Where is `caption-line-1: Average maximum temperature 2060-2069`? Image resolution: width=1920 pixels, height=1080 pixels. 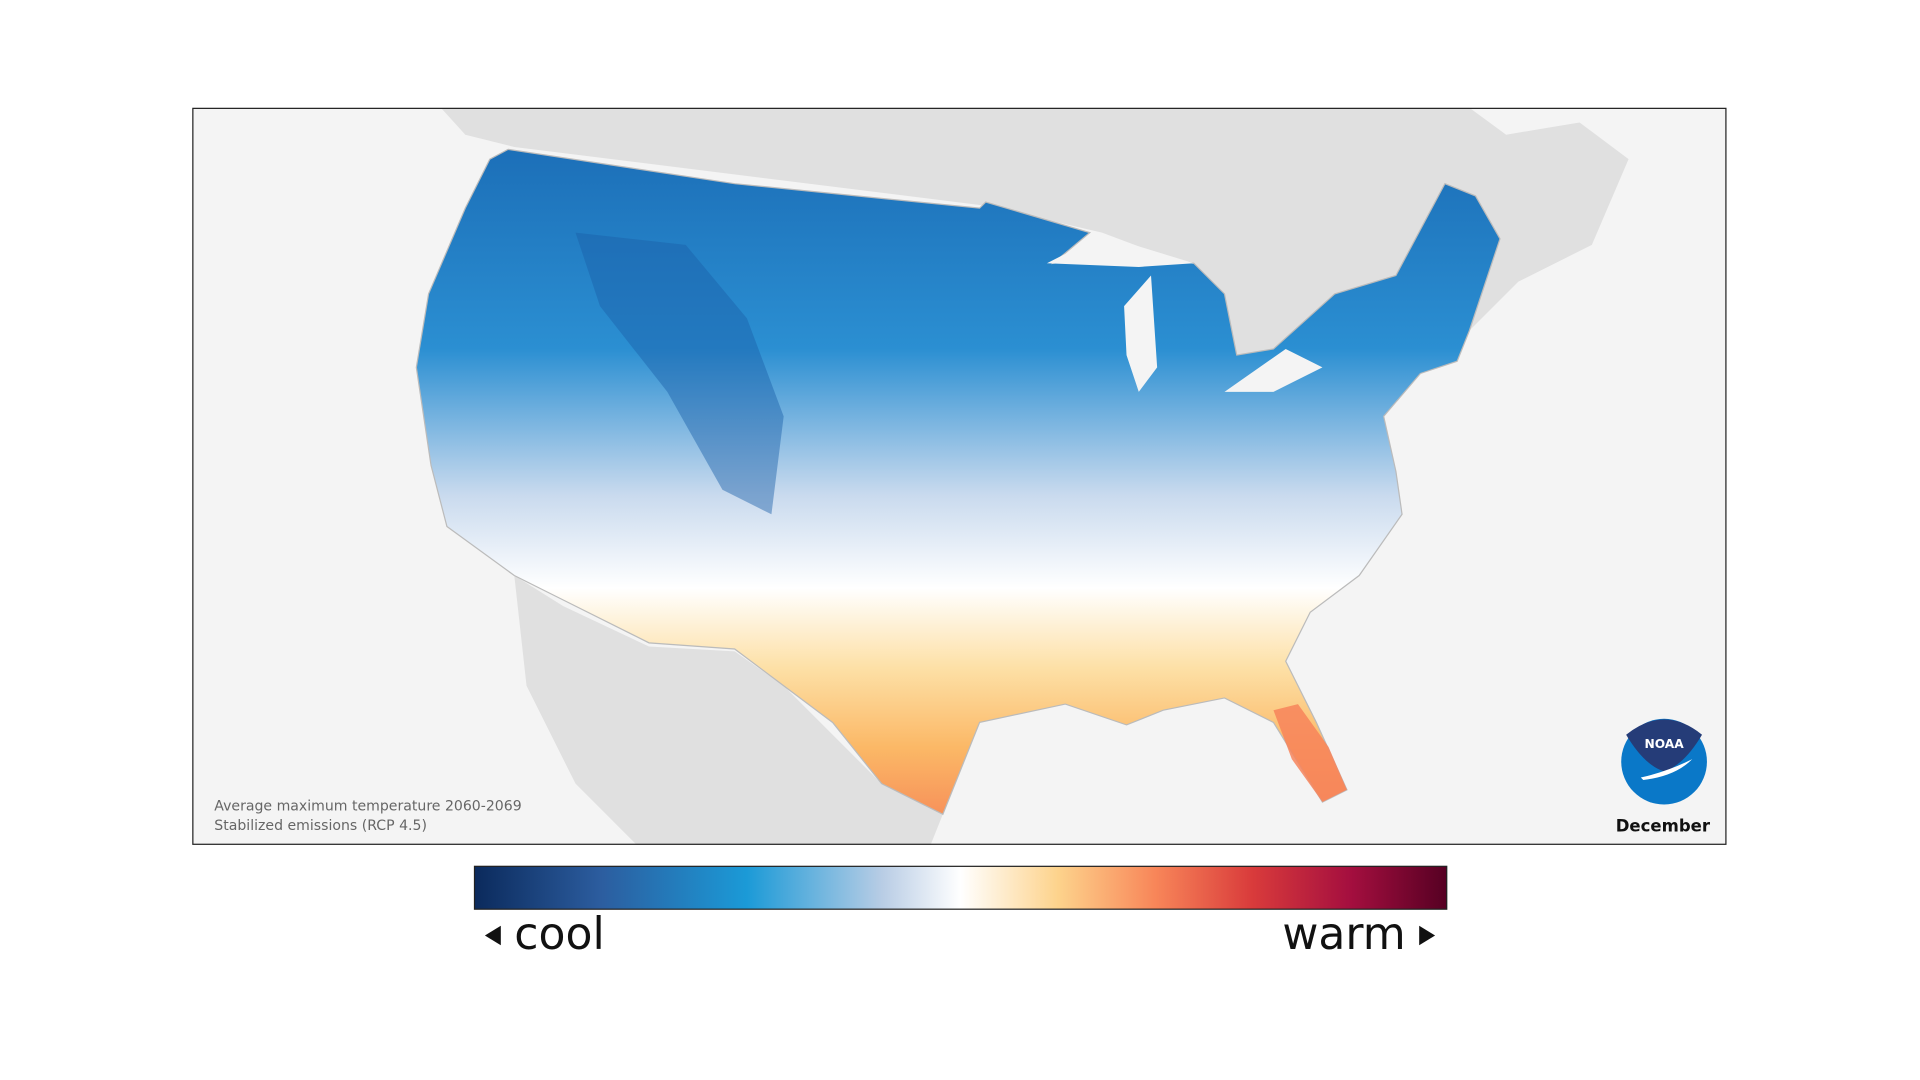 caption-line-1: Average maximum temperature 2060-2069 is located at coordinates (367, 807).